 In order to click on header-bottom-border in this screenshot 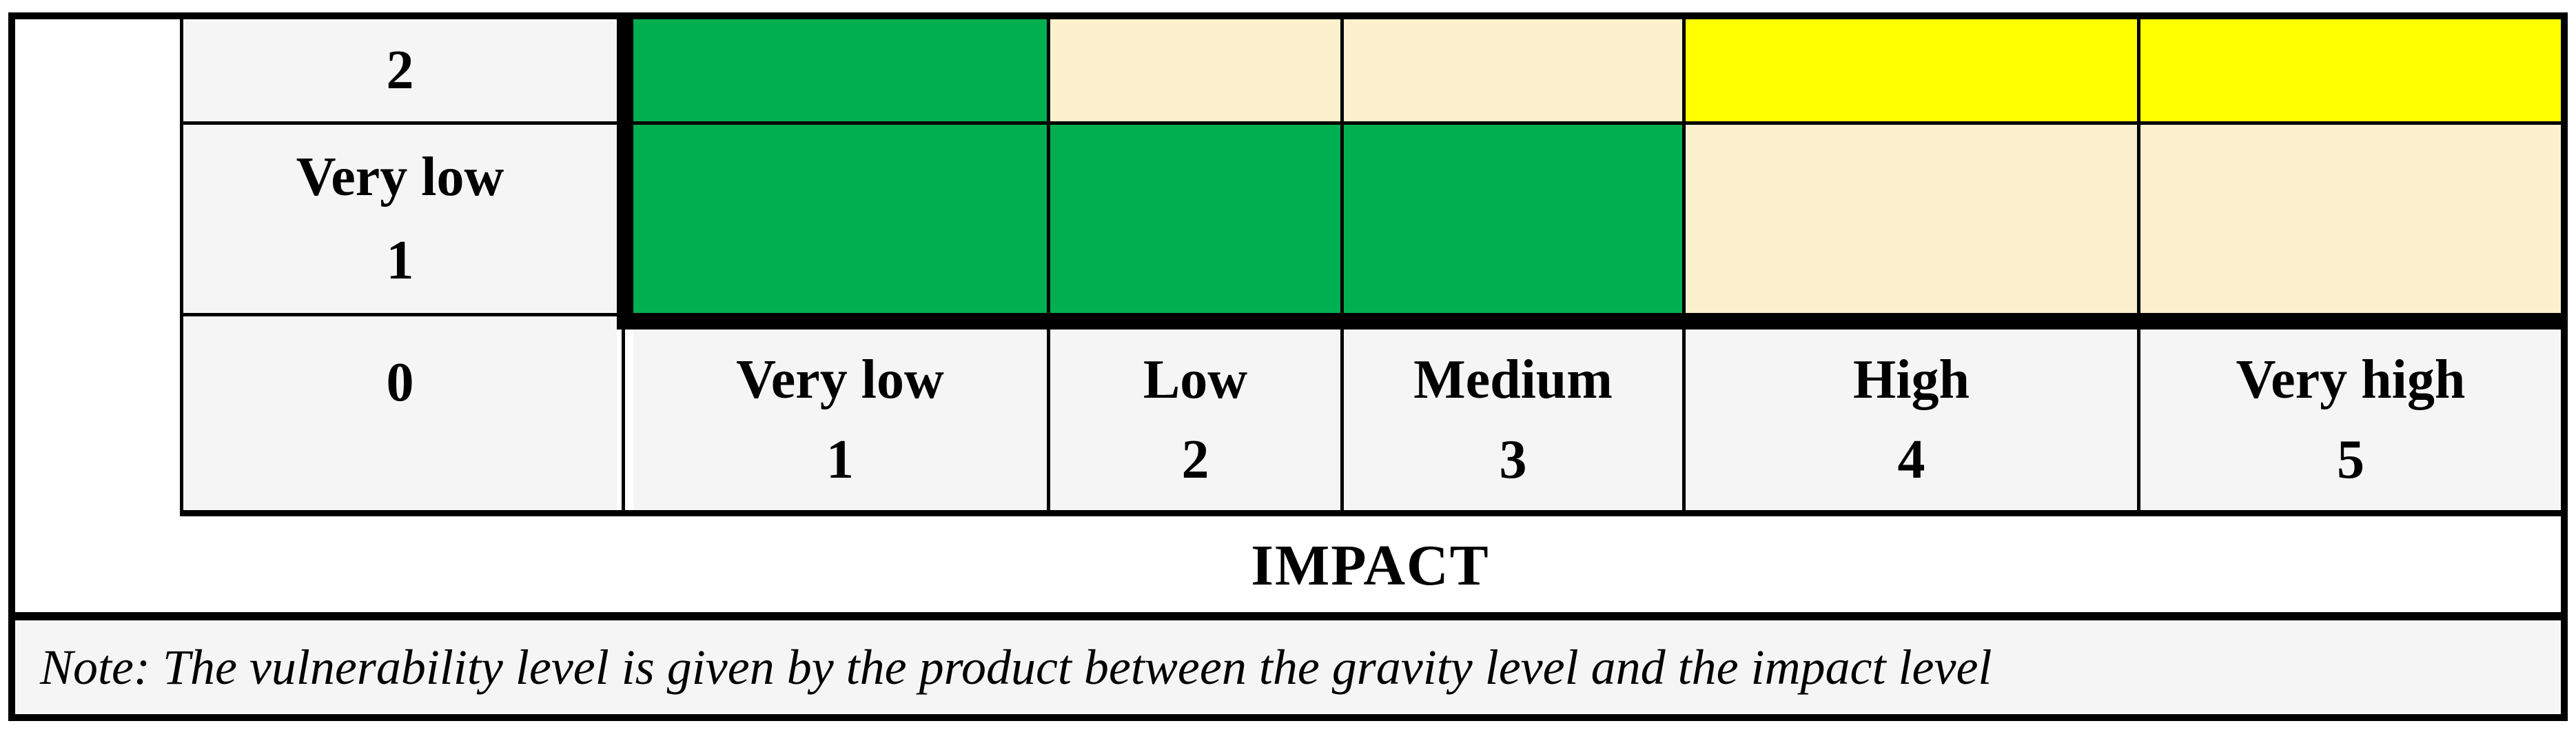, I will do `click(1370, 513)`.